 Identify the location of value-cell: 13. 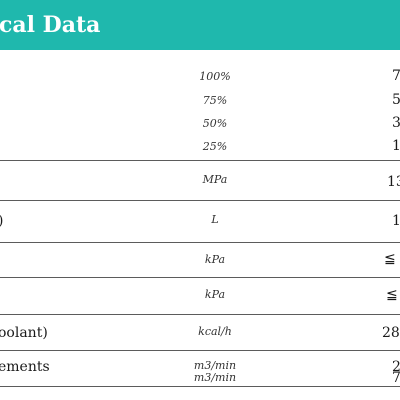
(393, 182).